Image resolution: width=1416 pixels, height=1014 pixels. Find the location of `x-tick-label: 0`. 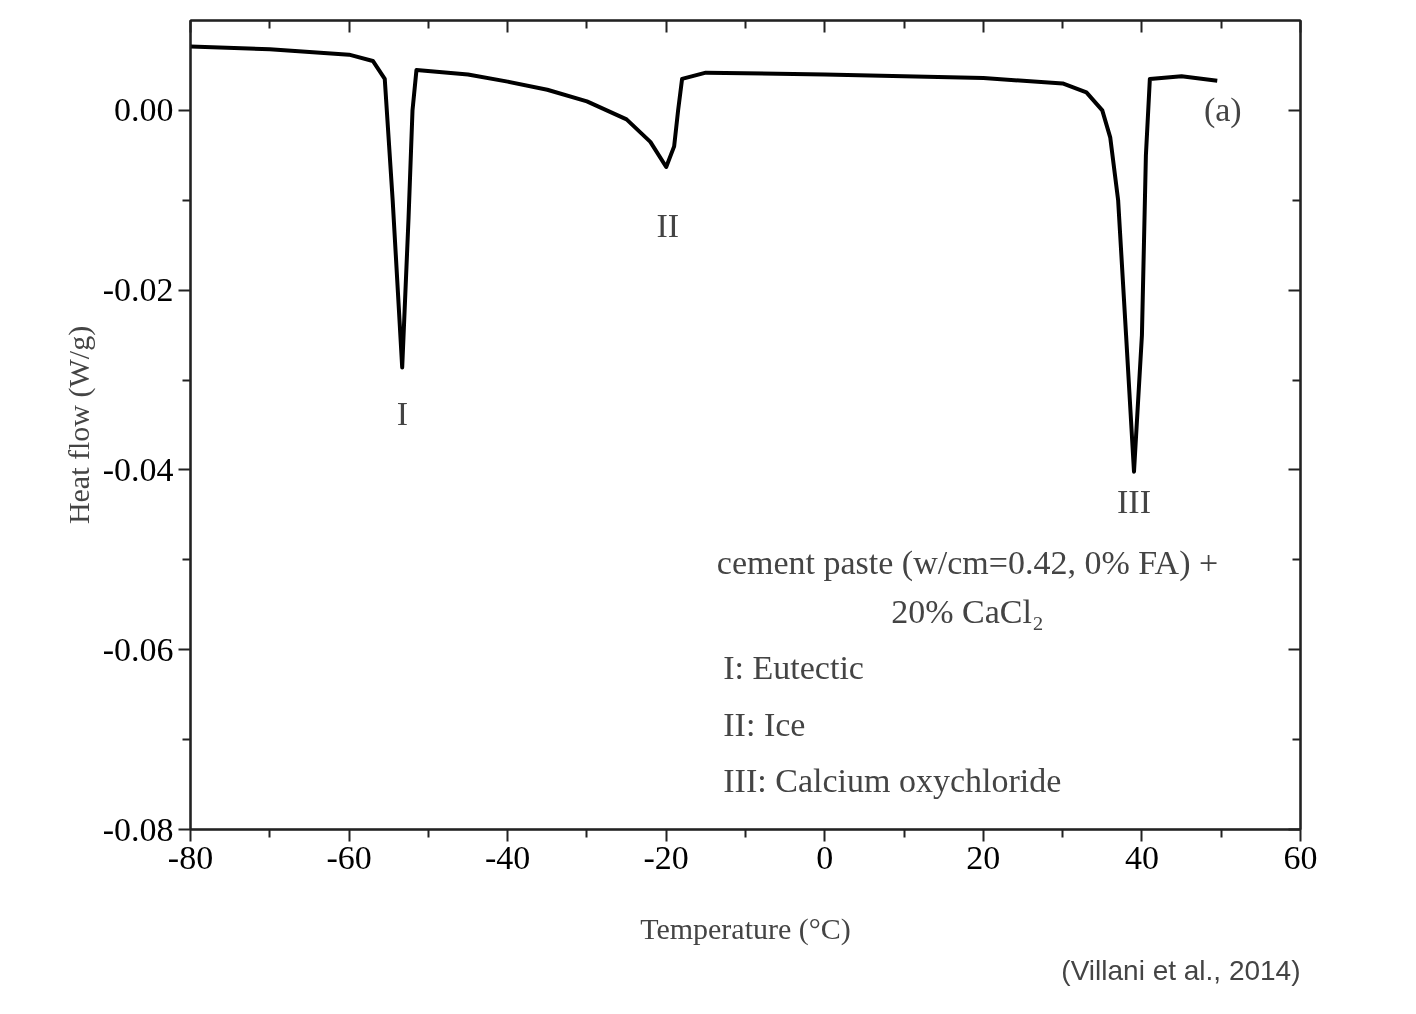

x-tick-label: 0 is located at coordinates (825, 857).